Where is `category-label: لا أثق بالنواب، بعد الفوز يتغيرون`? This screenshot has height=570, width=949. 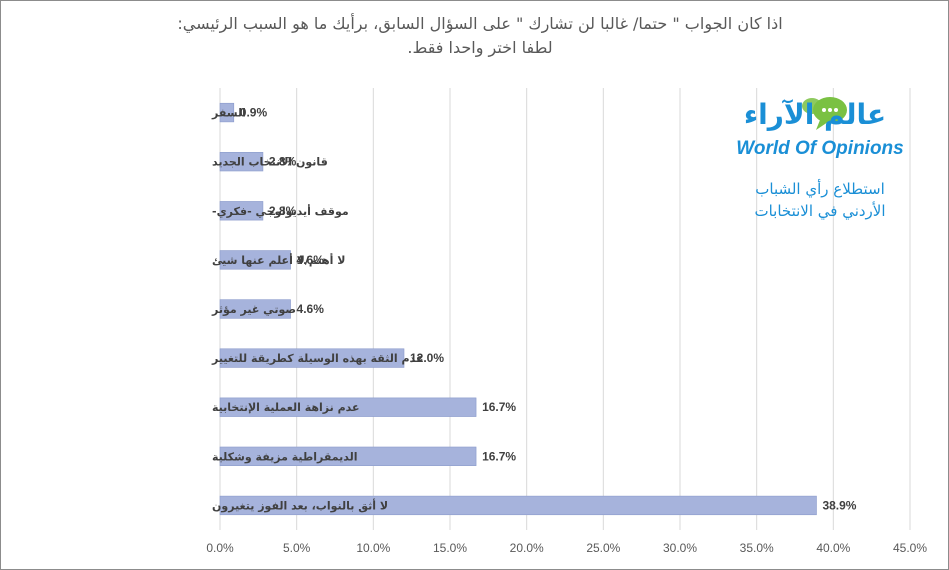 category-label: لا أثق بالنواب، بعد الفوز يتغيرون is located at coordinates (300, 505).